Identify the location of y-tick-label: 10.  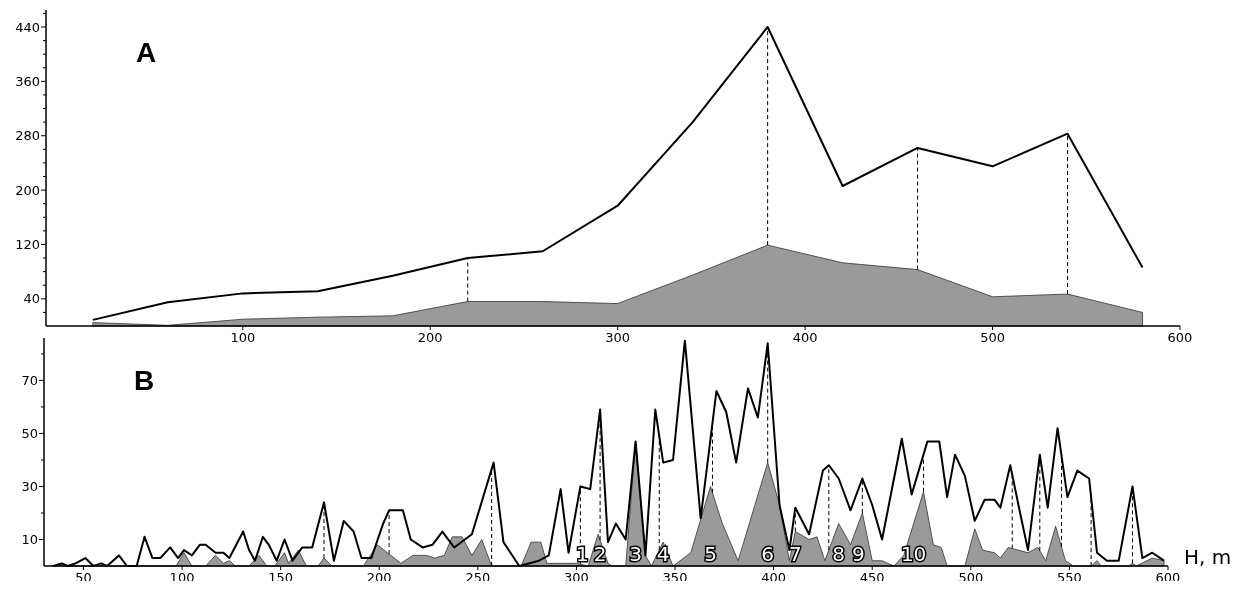
(29, 540).